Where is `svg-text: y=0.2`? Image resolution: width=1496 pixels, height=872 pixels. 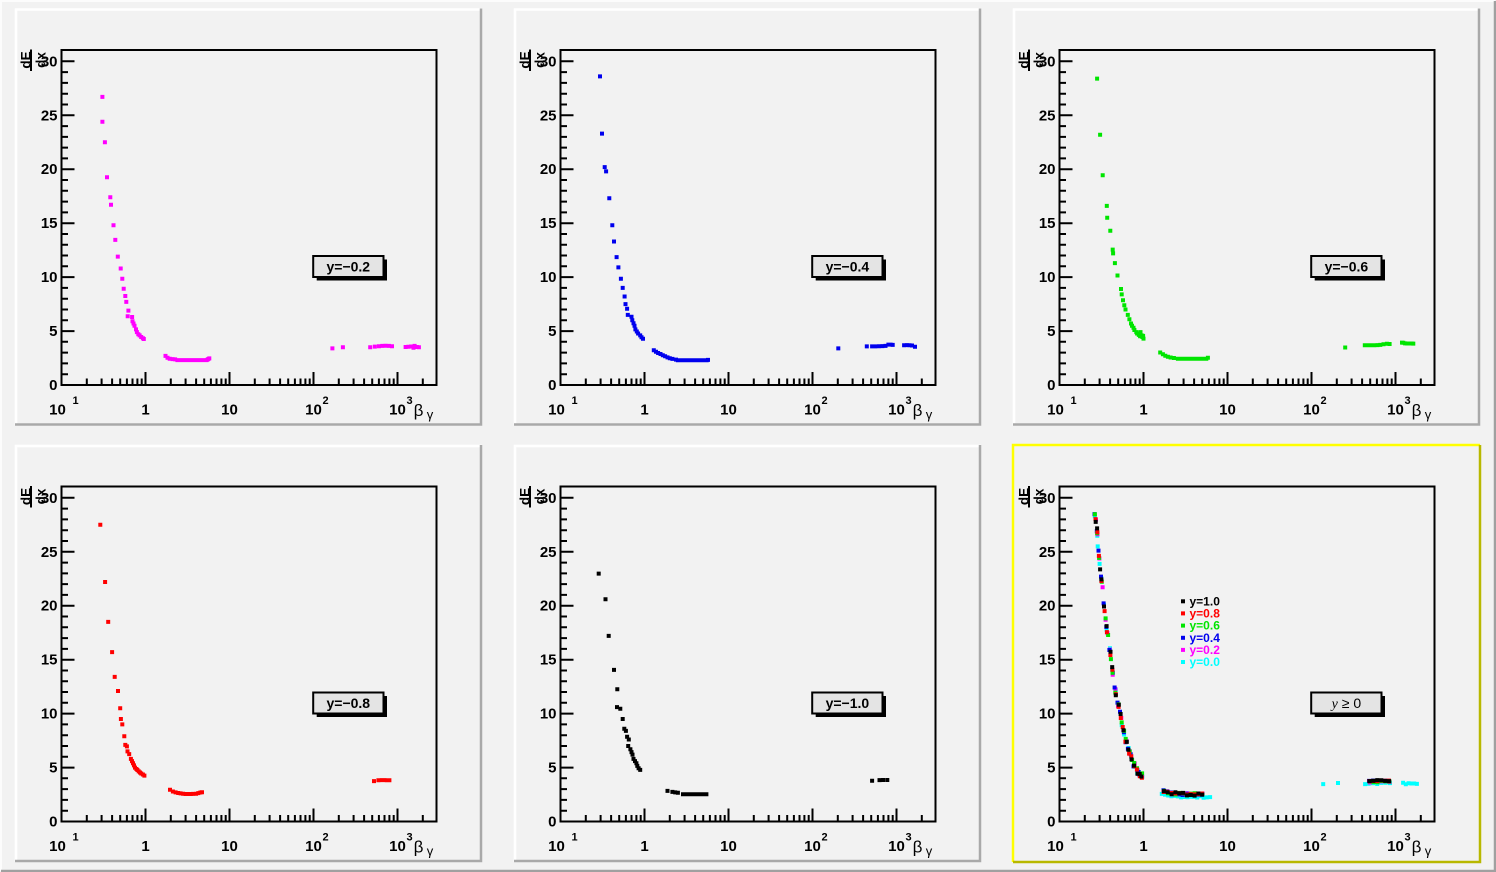 svg-text: y=0.2 is located at coordinates (1205, 650).